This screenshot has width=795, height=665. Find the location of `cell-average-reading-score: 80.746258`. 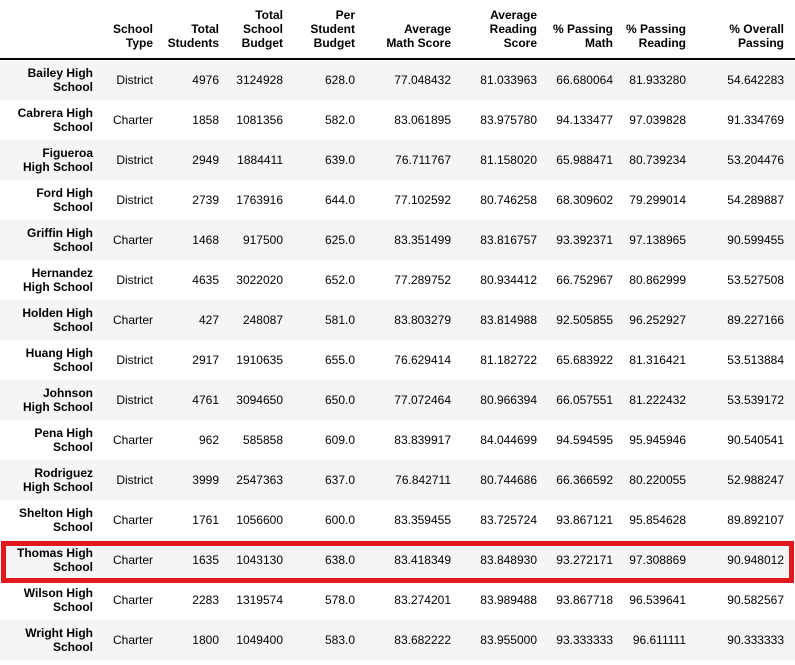

cell-average-reading-score: 80.746258 is located at coordinates (508, 200).